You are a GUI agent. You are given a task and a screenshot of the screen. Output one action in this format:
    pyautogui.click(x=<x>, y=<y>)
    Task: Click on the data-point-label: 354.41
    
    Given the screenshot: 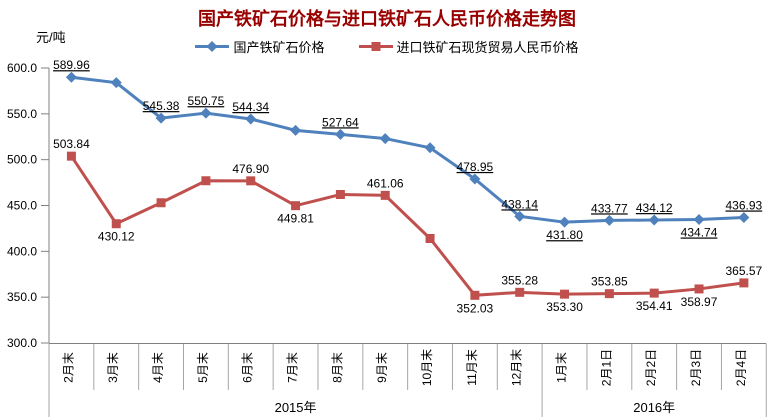 What is the action you would take?
    pyautogui.click(x=654, y=306)
    